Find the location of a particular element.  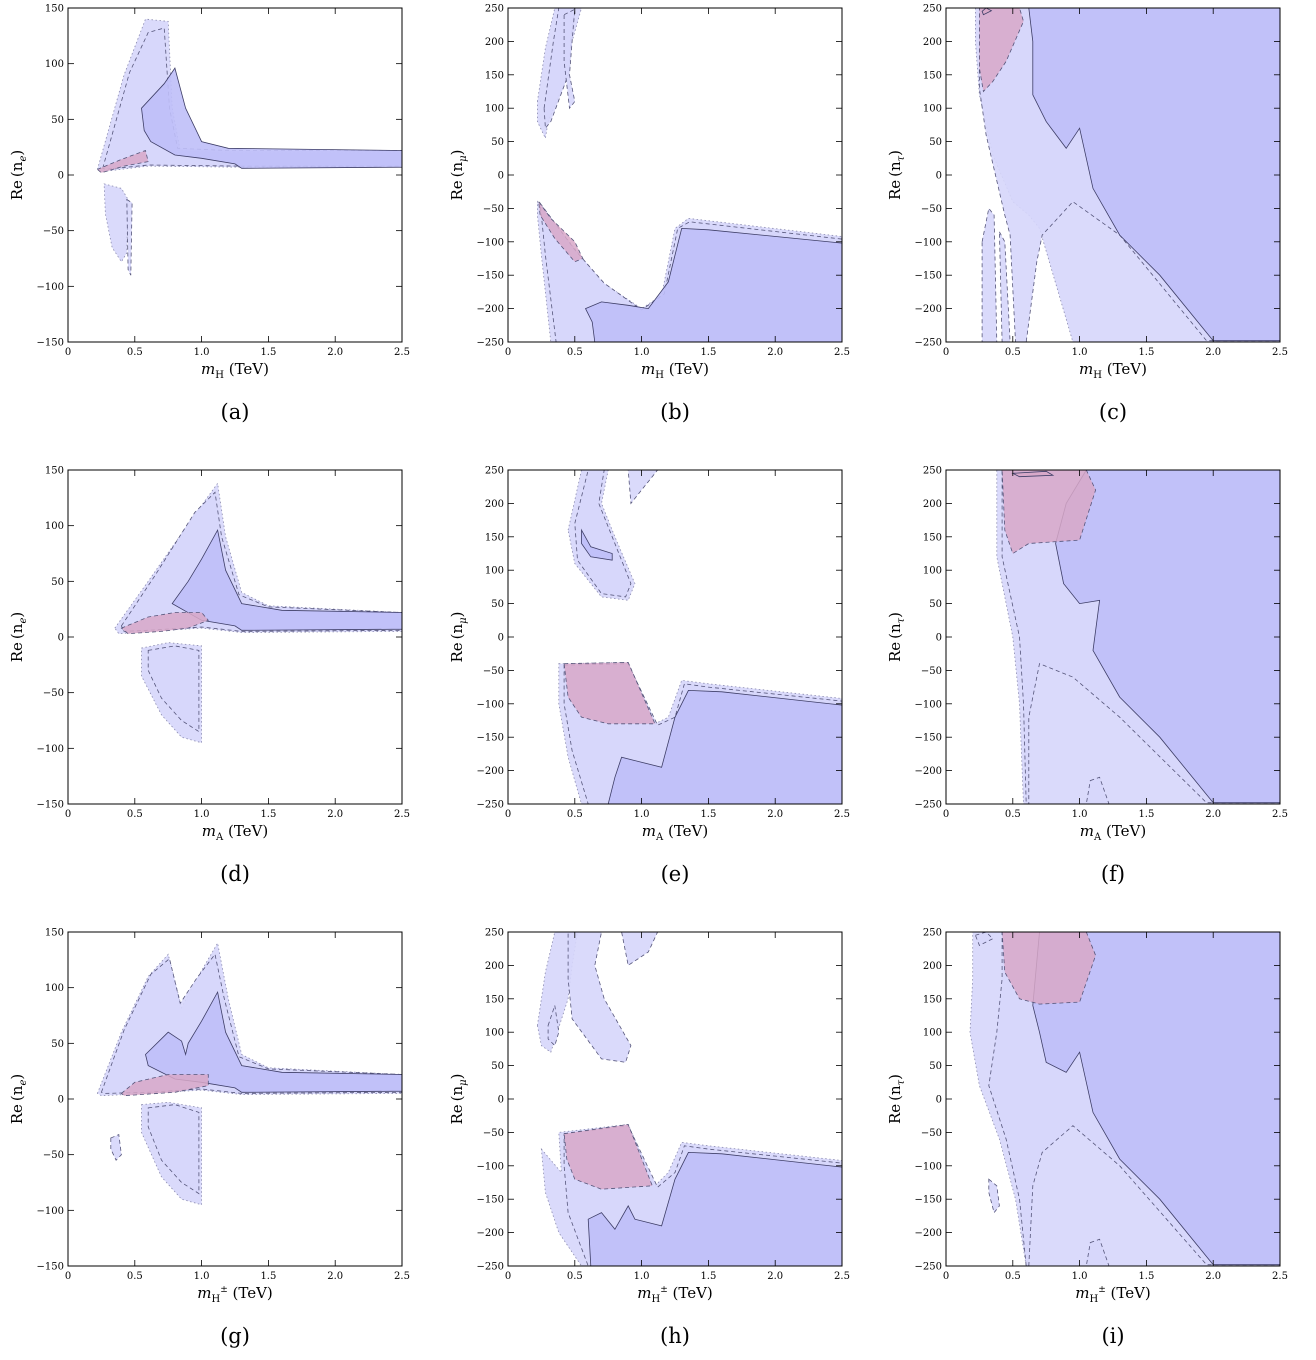

y-axis-label: Re (nτ) is located at coordinates (896, 175).